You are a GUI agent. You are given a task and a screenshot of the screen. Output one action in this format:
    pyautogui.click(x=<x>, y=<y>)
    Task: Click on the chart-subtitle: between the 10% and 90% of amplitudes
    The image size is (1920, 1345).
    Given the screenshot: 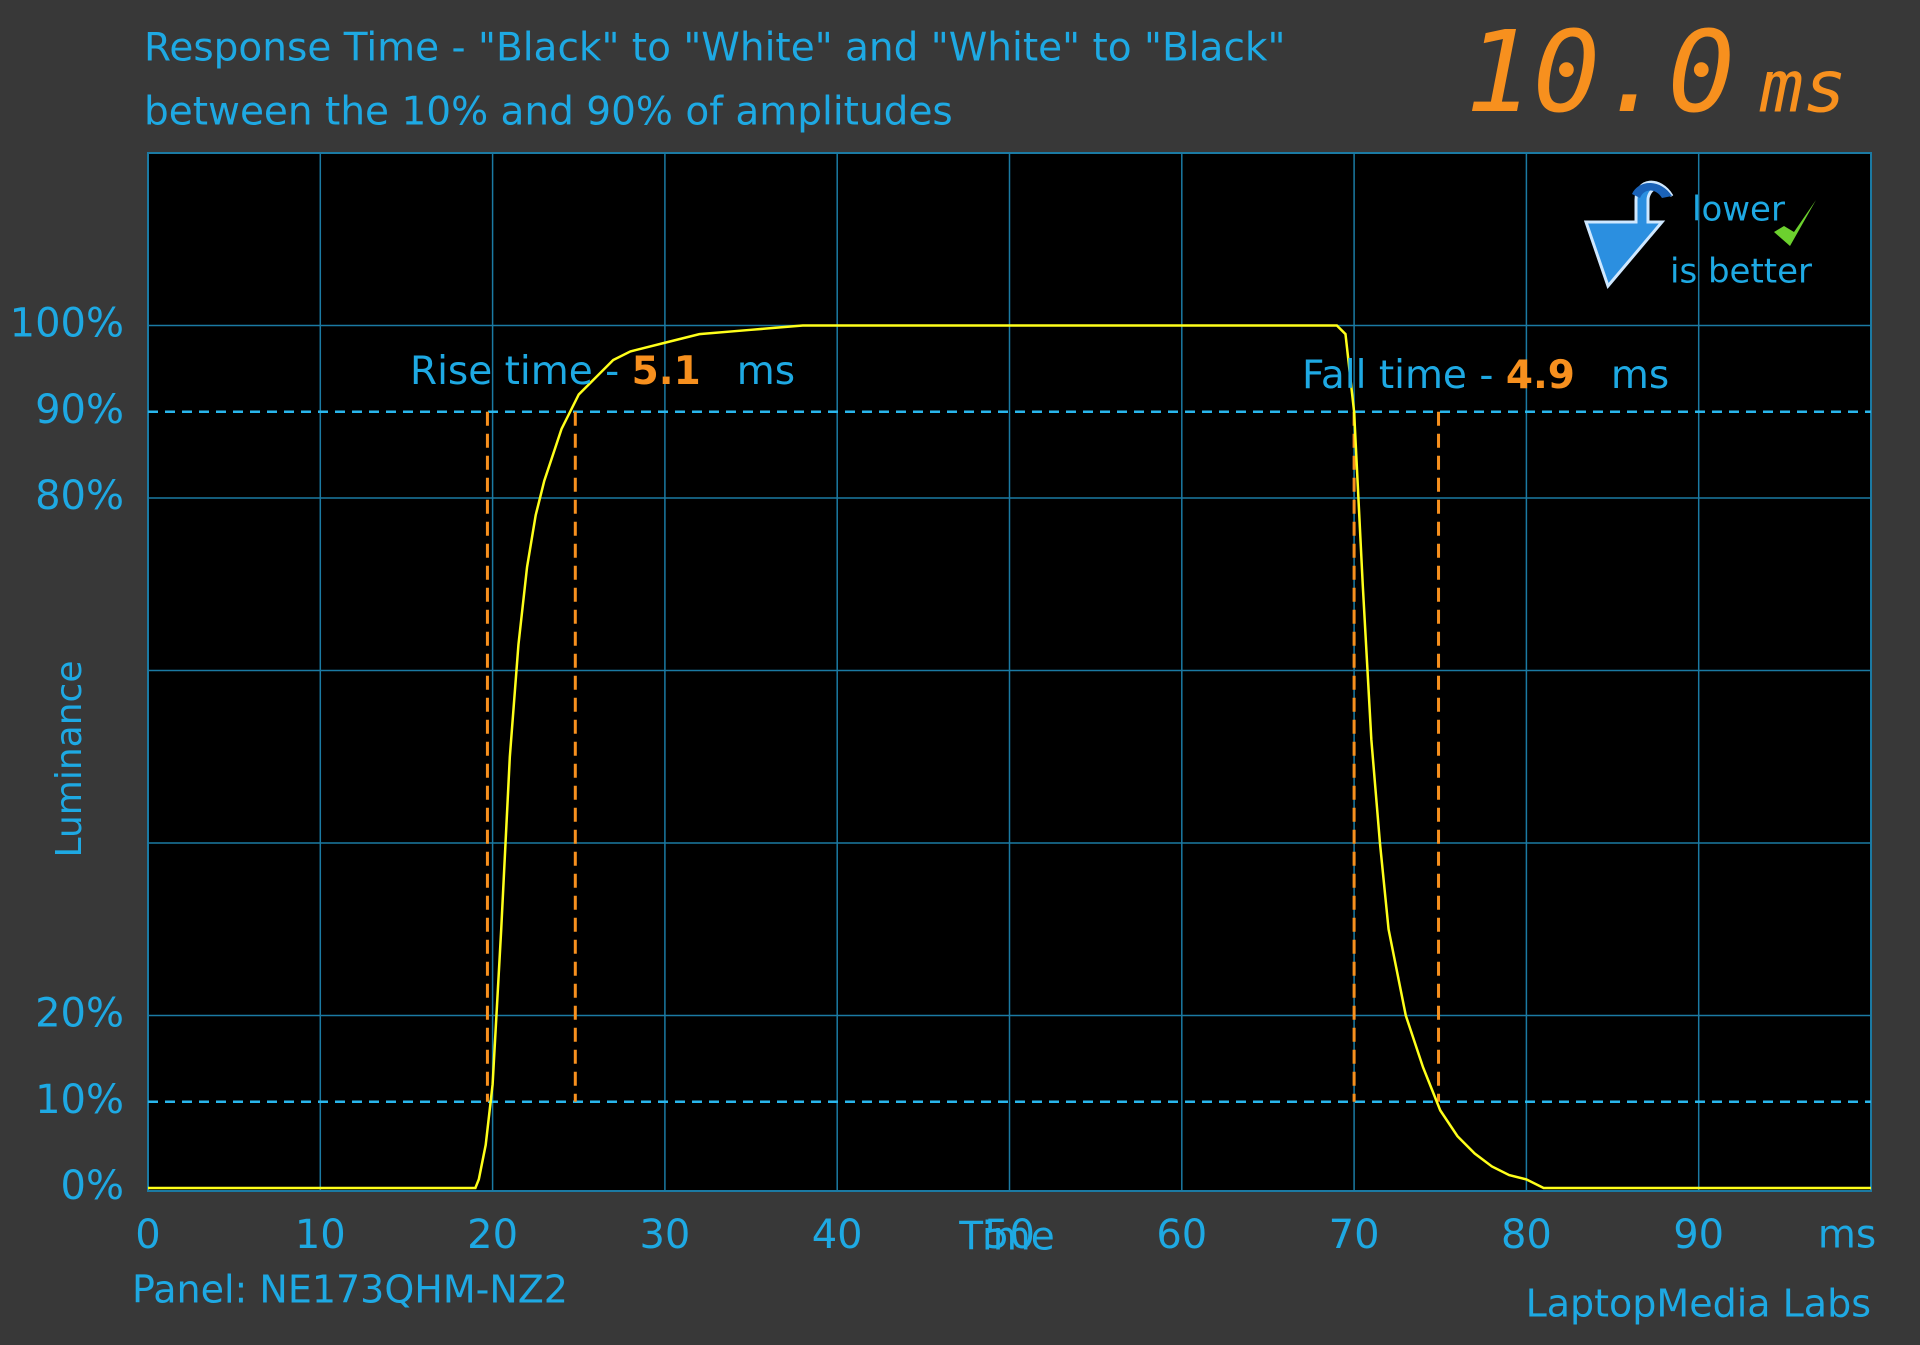 What is the action you would take?
    pyautogui.click(x=548, y=112)
    